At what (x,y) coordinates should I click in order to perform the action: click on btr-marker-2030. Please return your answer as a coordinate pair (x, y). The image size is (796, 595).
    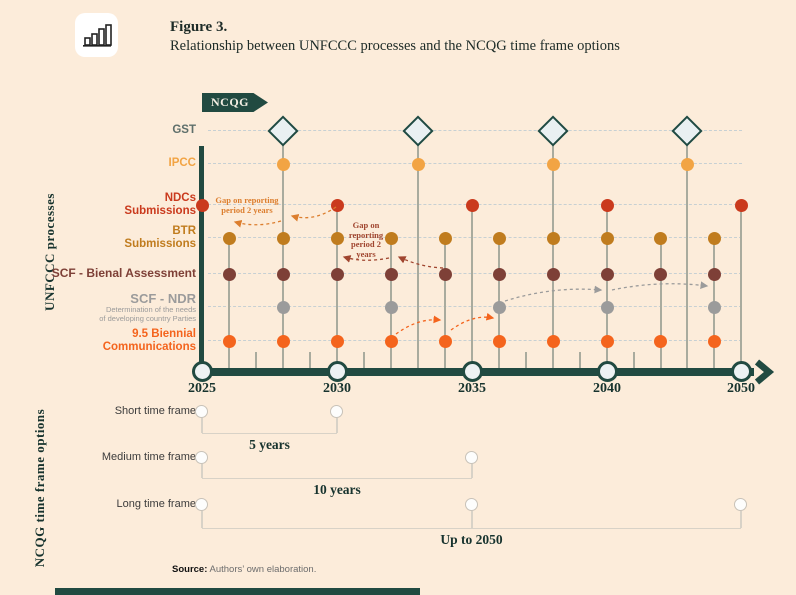
    Looking at the image, I should click on (337, 238).